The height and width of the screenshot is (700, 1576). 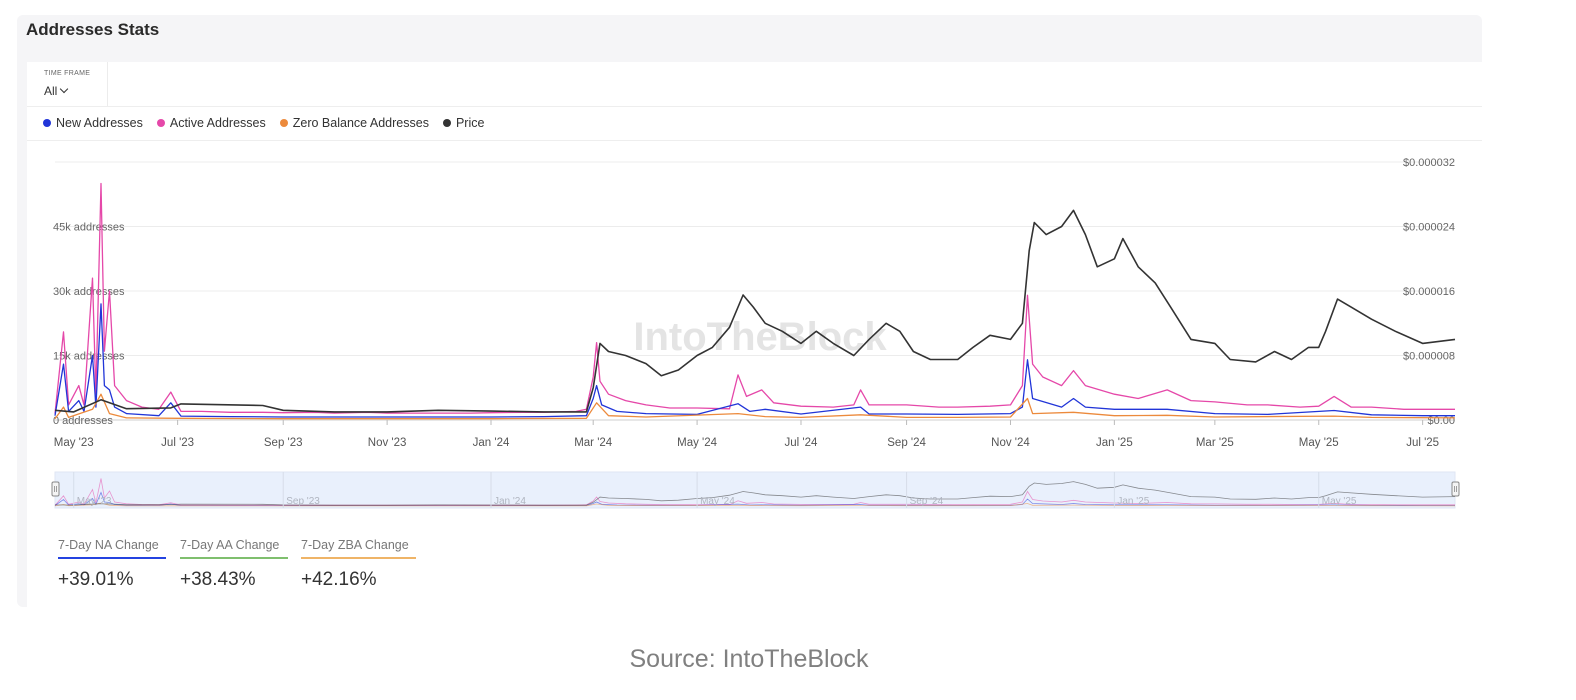 I want to click on navigator-tick-label: Sep '24, so click(x=927, y=501).